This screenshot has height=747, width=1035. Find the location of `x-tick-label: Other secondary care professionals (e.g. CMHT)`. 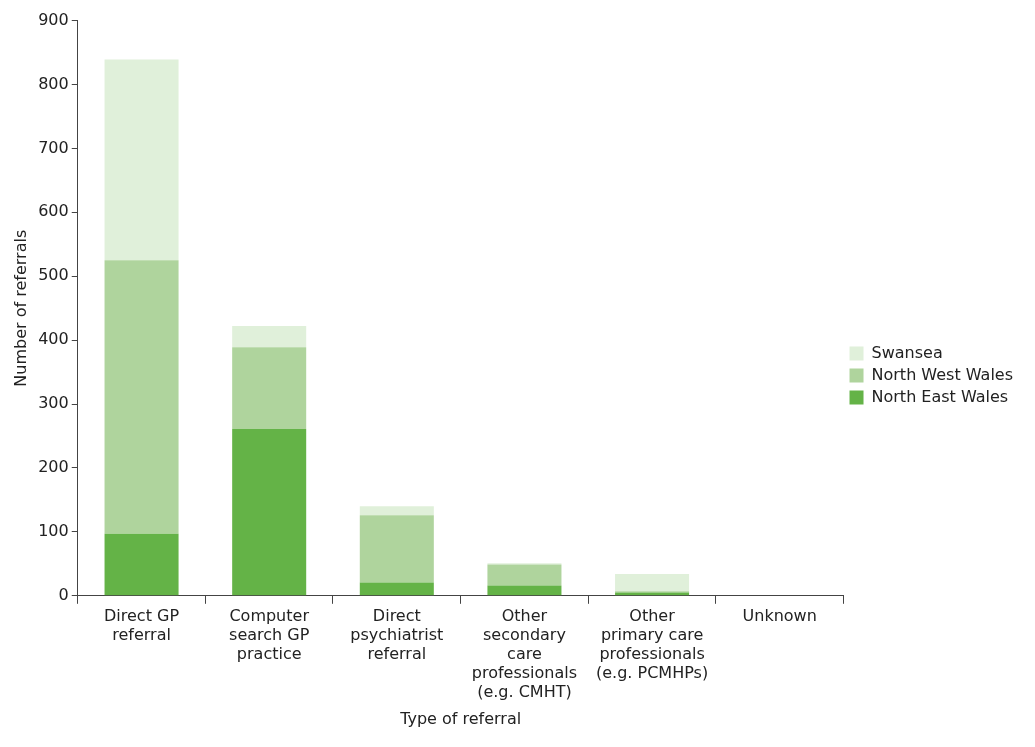

x-tick-label: Other secondary care professionals (e.g. CMHT) is located at coordinates (524, 653).